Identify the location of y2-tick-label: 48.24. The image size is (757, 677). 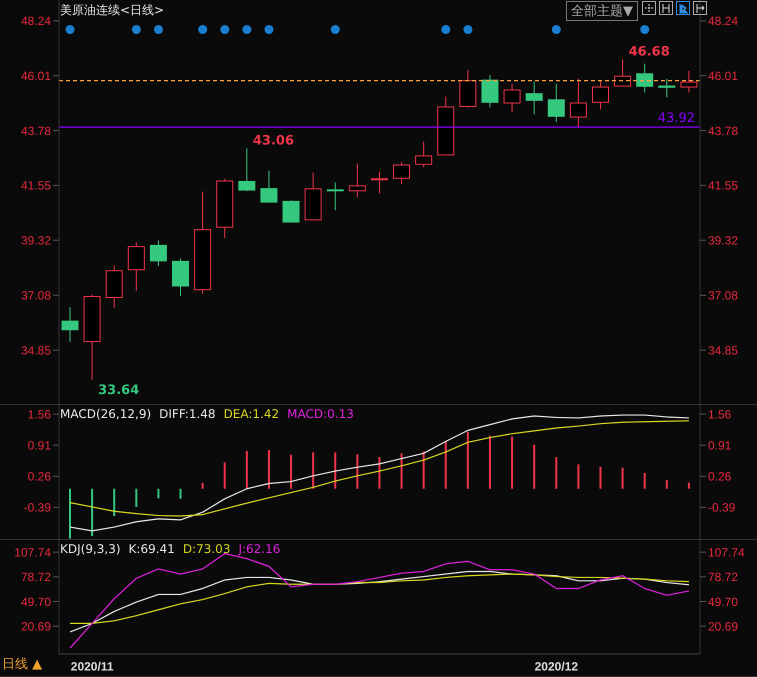
(723, 21).